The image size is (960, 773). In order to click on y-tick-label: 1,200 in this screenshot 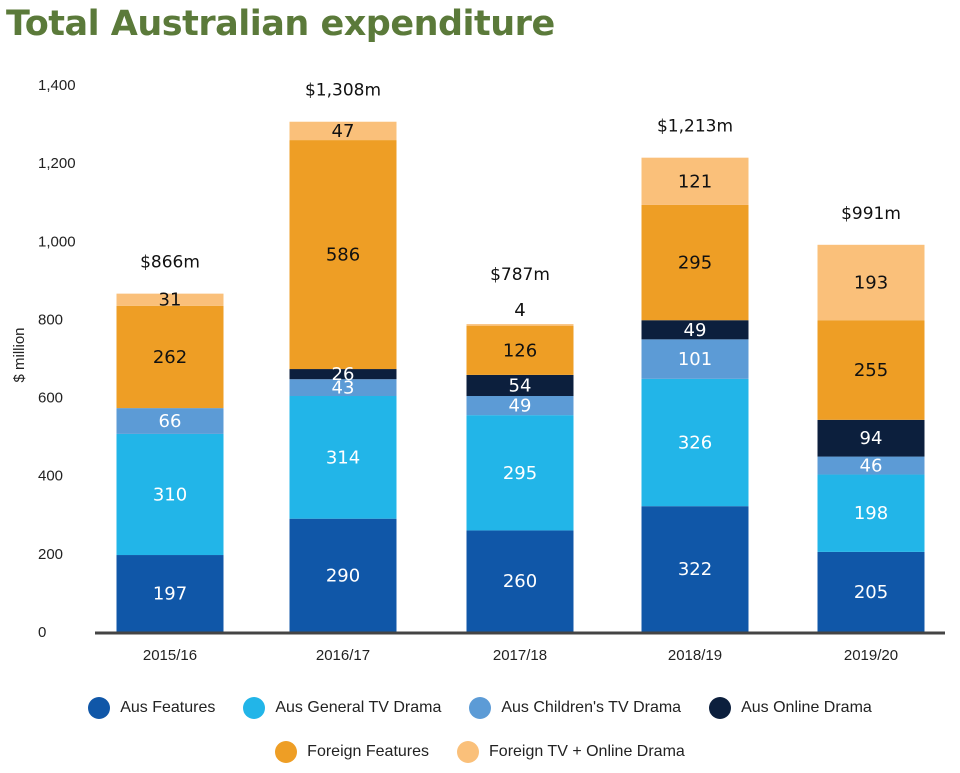, I will do `click(57, 163)`.